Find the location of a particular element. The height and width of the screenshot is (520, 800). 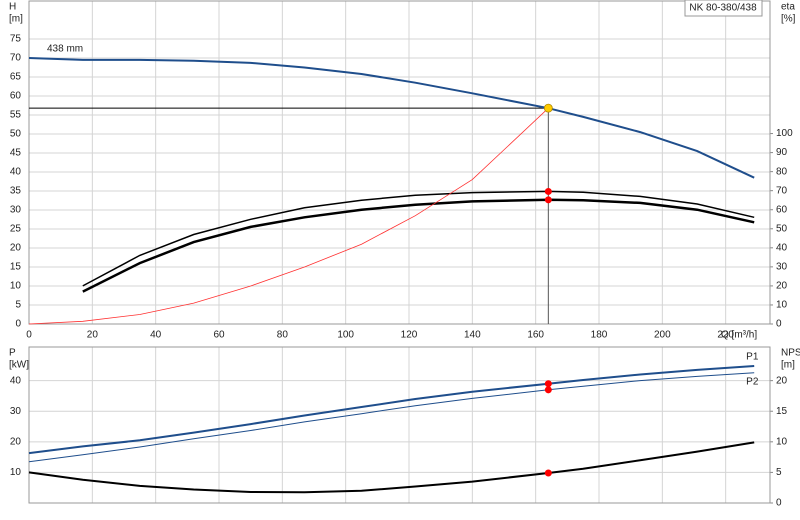

x-tick-label: 140 is located at coordinates (472, 335).